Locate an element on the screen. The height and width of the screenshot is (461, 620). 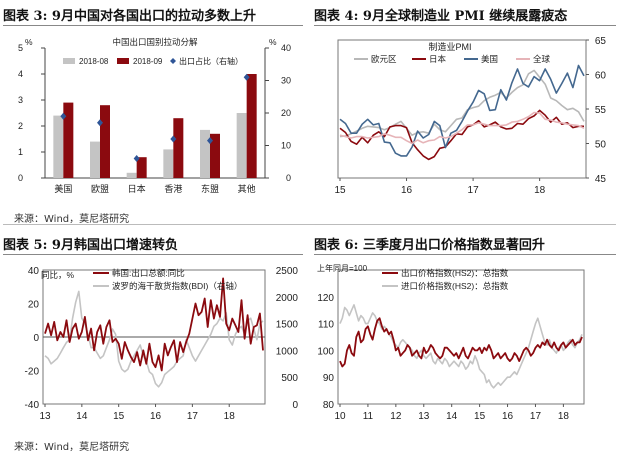
legend-label: 2018-08 is located at coordinates (94, 61).